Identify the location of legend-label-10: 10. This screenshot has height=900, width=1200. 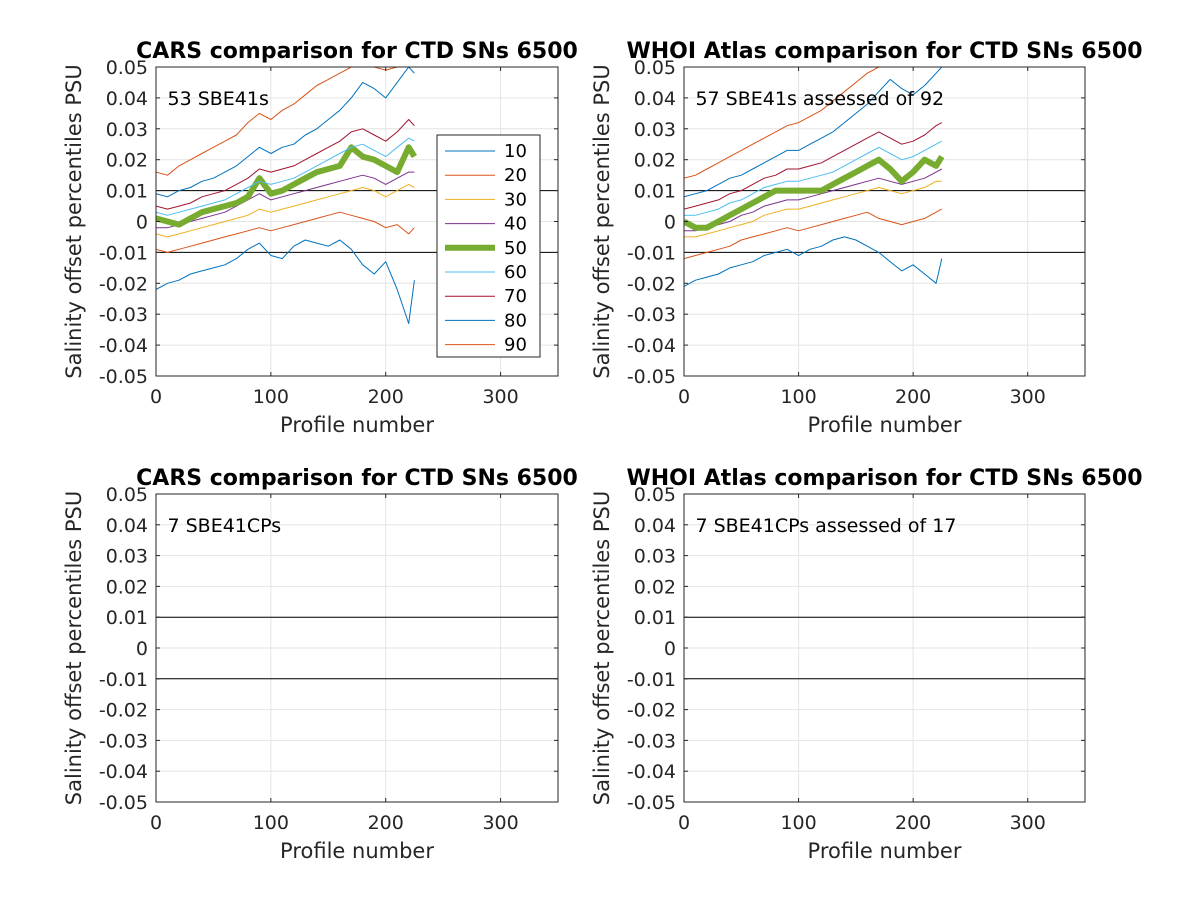
(515, 151).